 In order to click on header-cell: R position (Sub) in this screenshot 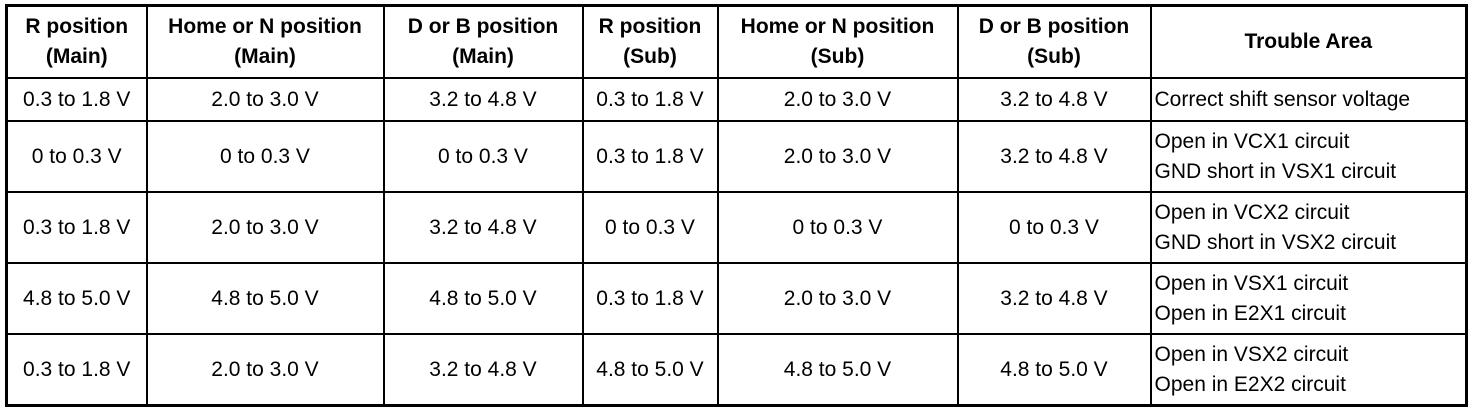, I will do `click(650, 41)`.